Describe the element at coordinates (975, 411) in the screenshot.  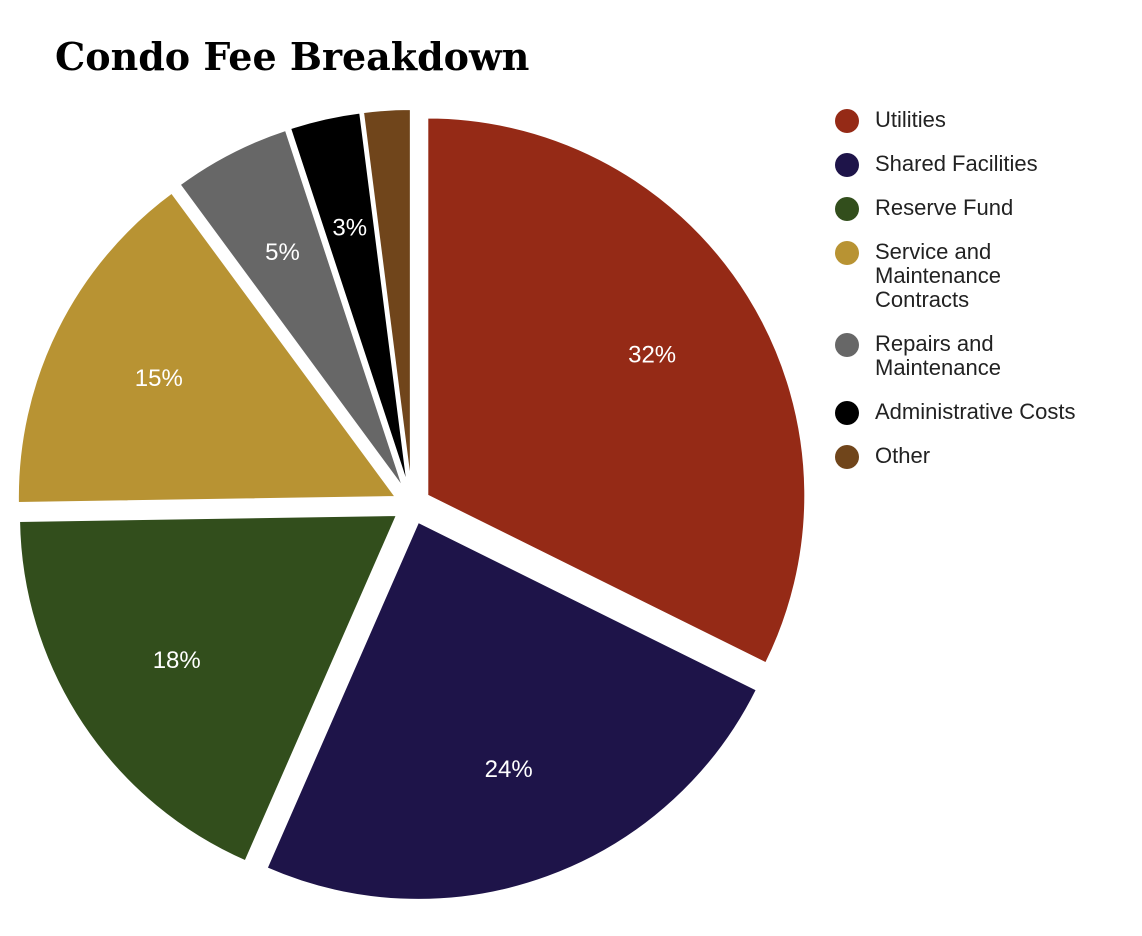
I see `legend-label: Administrative Costs` at that location.